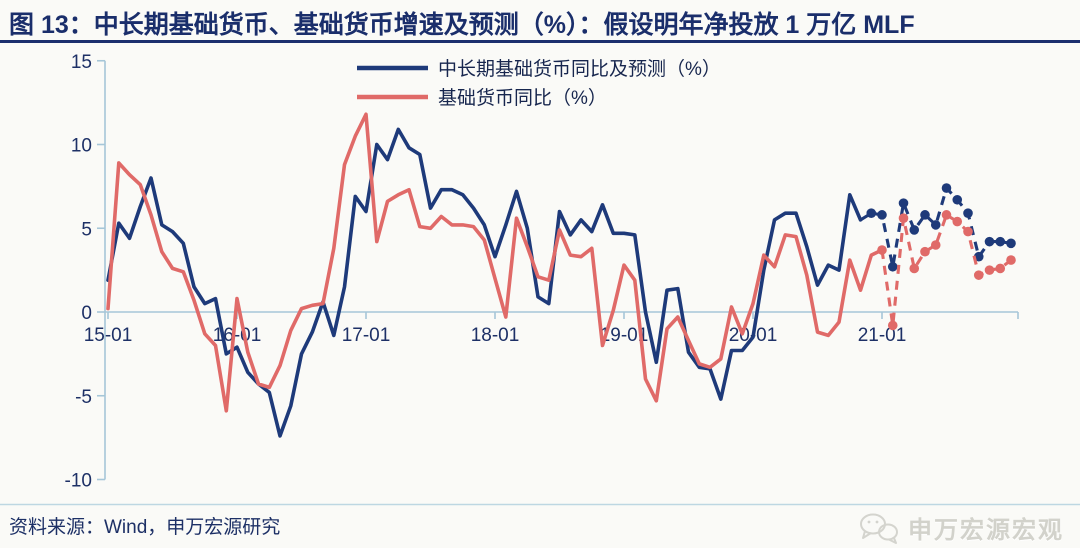 This screenshot has width=1080, height=548. I want to click on y-axis-label: 10, so click(81, 146).